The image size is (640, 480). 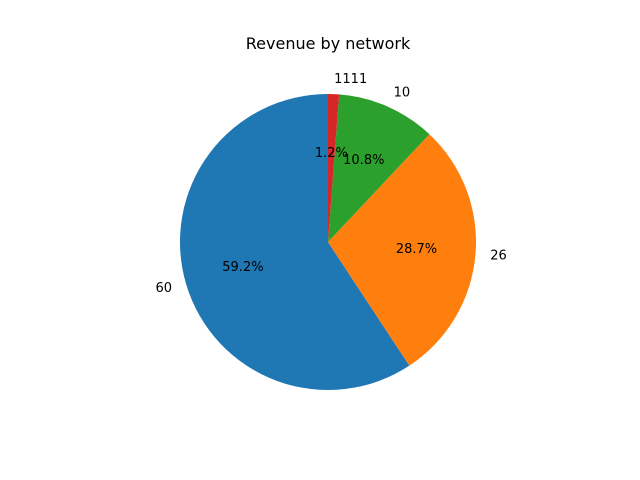 What do you see at coordinates (416, 249) in the screenshot?
I see `percent-label-26: 28.7%` at bounding box center [416, 249].